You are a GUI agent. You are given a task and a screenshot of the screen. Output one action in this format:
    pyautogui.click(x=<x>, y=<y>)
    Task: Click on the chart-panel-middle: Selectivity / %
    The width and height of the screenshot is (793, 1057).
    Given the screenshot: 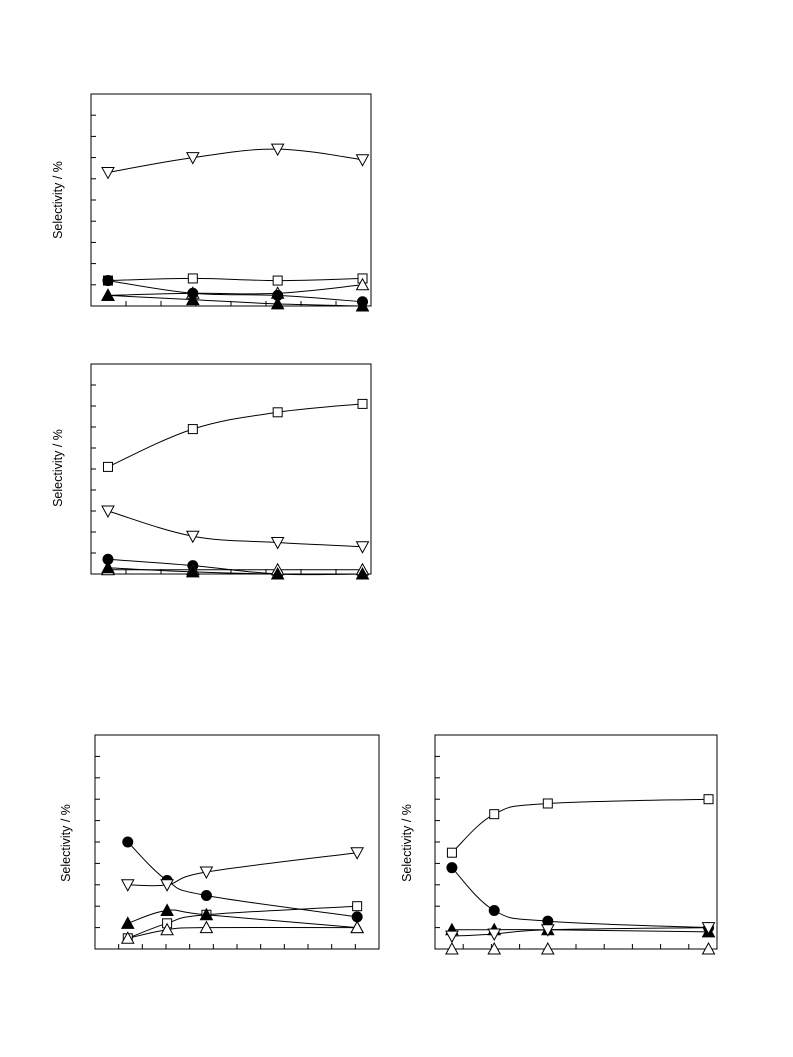 What is the action you would take?
    pyautogui.click(x=211, y=471)
    